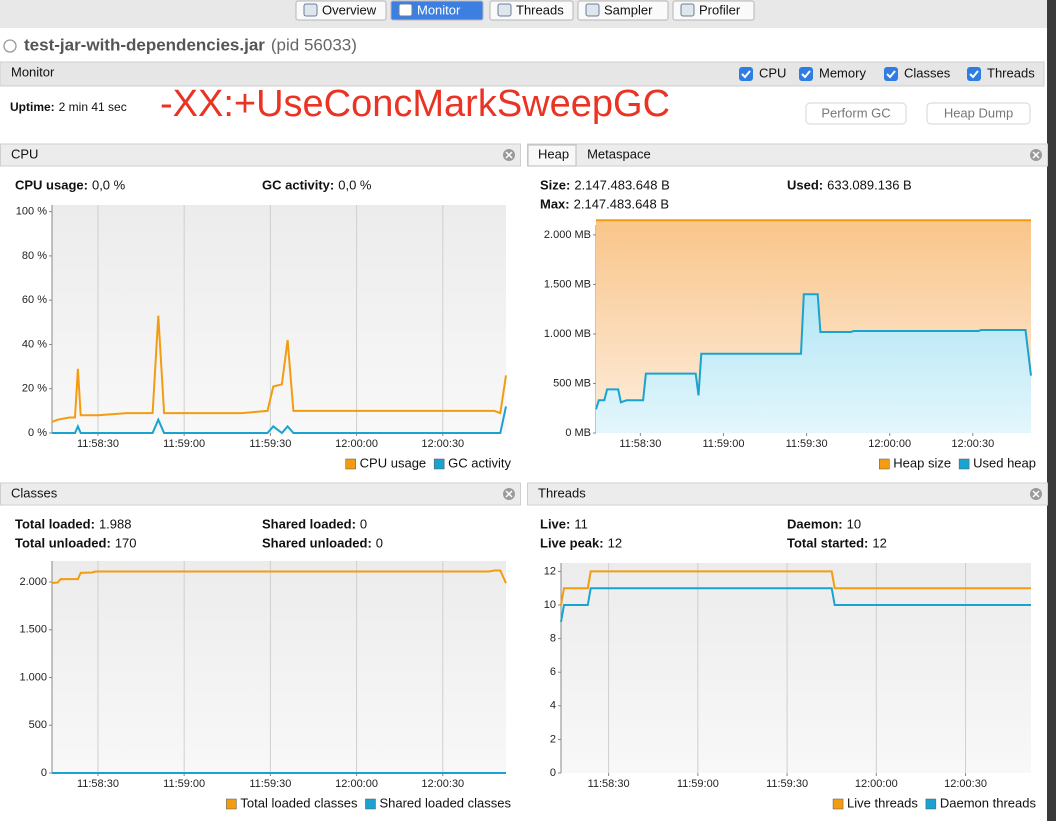 Image resolution: width=1056 pixels, height=821 pixels. Describe the element at coordinates (927, 72) in the screenshot. I see `checkbox-label: Classes` at that location.